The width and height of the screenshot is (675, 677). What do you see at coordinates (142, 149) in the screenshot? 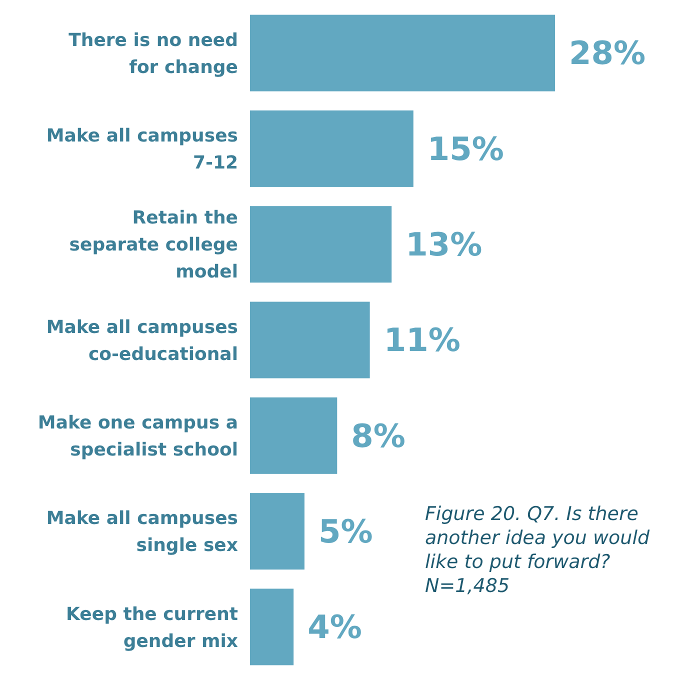
I see `y-tick-label: Make all campuses 7-12` at bounding box center [142, 149].